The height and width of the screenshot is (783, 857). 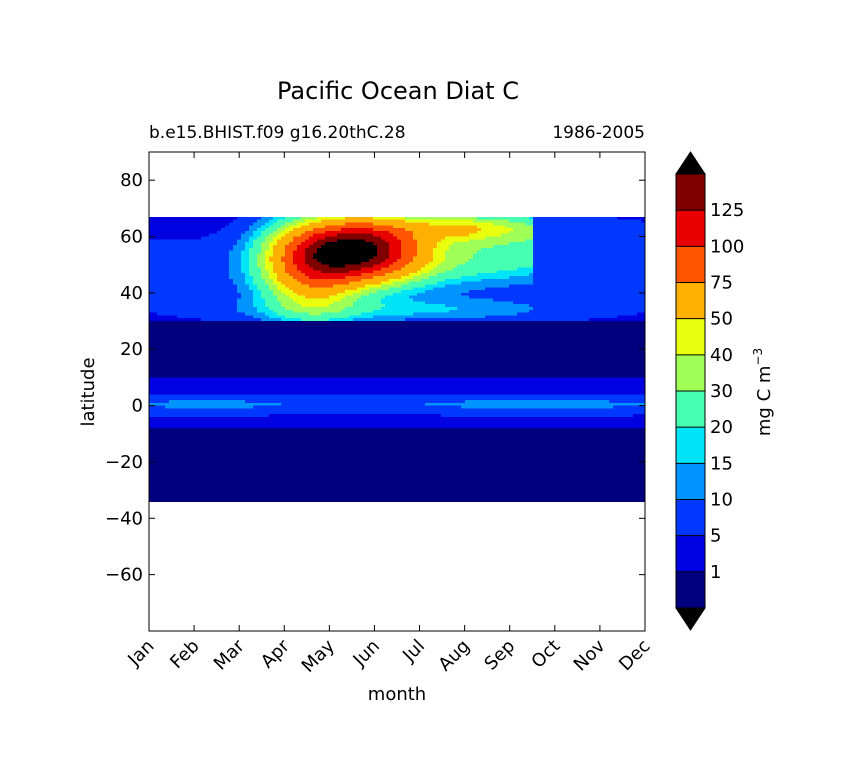 What do you see at coordinates (366, 653) in the screenshot?
I see `x-tick-label: Jun` at bounding box center [366, 653].